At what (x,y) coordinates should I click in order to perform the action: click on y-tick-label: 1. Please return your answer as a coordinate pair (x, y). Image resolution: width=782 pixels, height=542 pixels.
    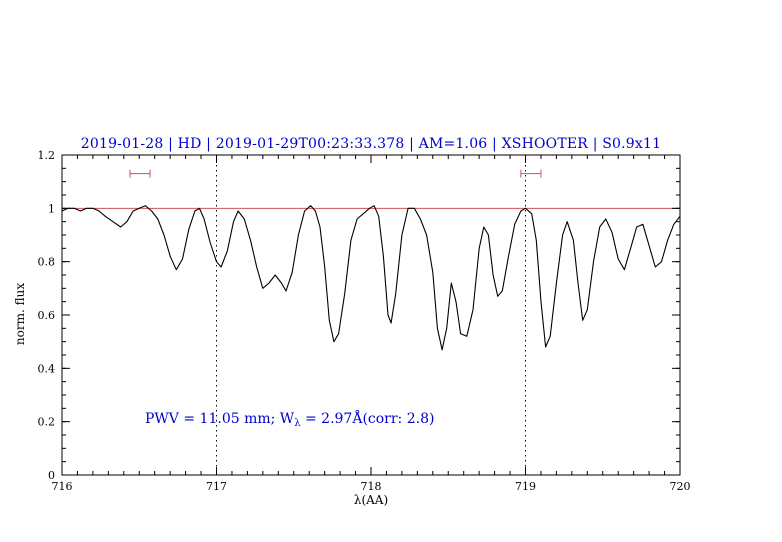
    Looking at the image, I should click on (51, 208).